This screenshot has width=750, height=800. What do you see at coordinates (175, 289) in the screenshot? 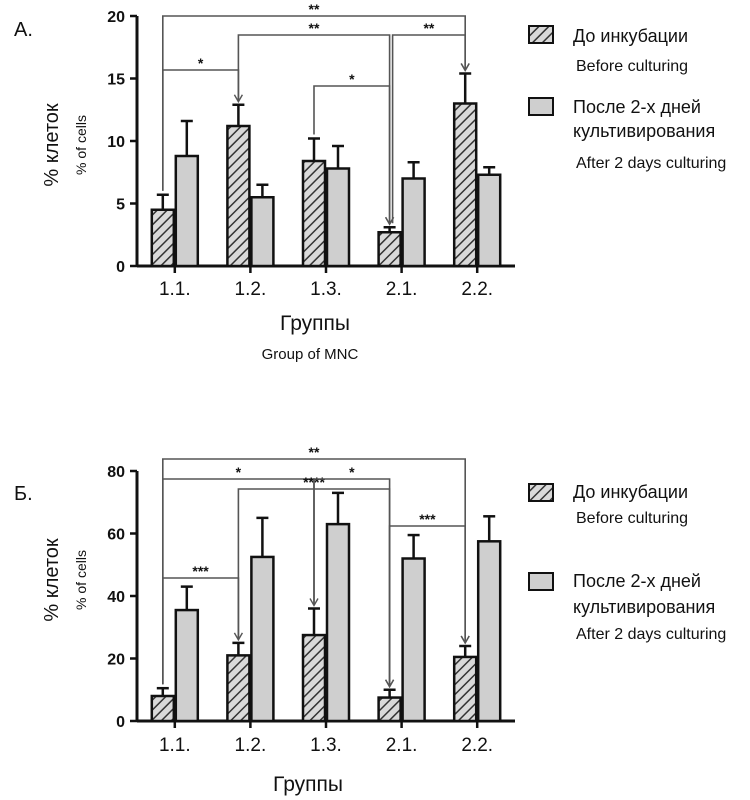
I see `category-label-a: 1.1.` at bounding box center [175, 289].